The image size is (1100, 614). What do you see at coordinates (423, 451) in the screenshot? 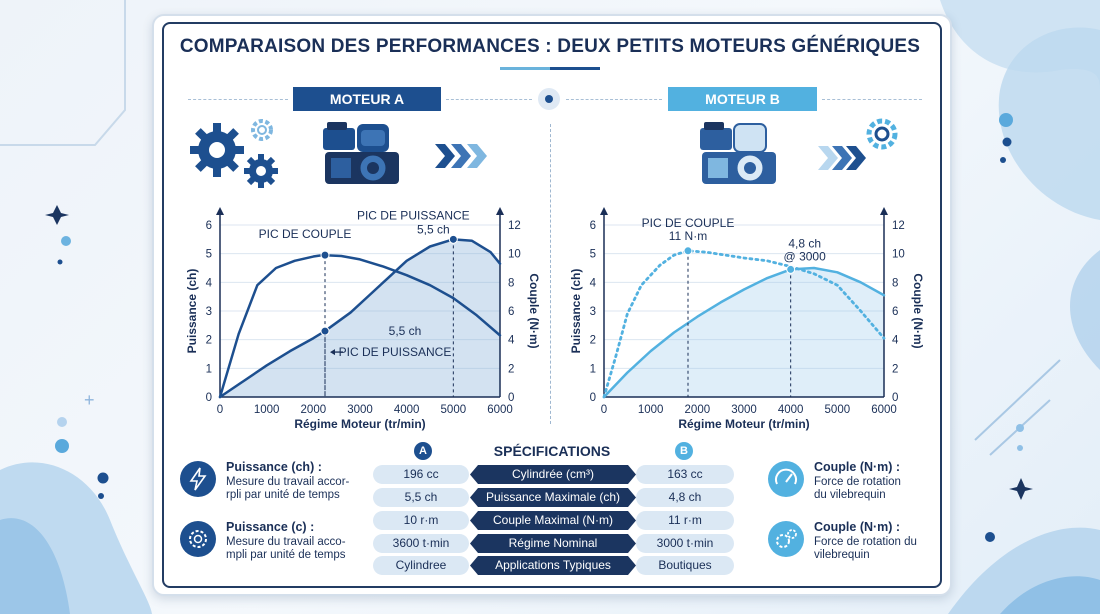
I see `badge-a: A` at bounding box center [423, 451].